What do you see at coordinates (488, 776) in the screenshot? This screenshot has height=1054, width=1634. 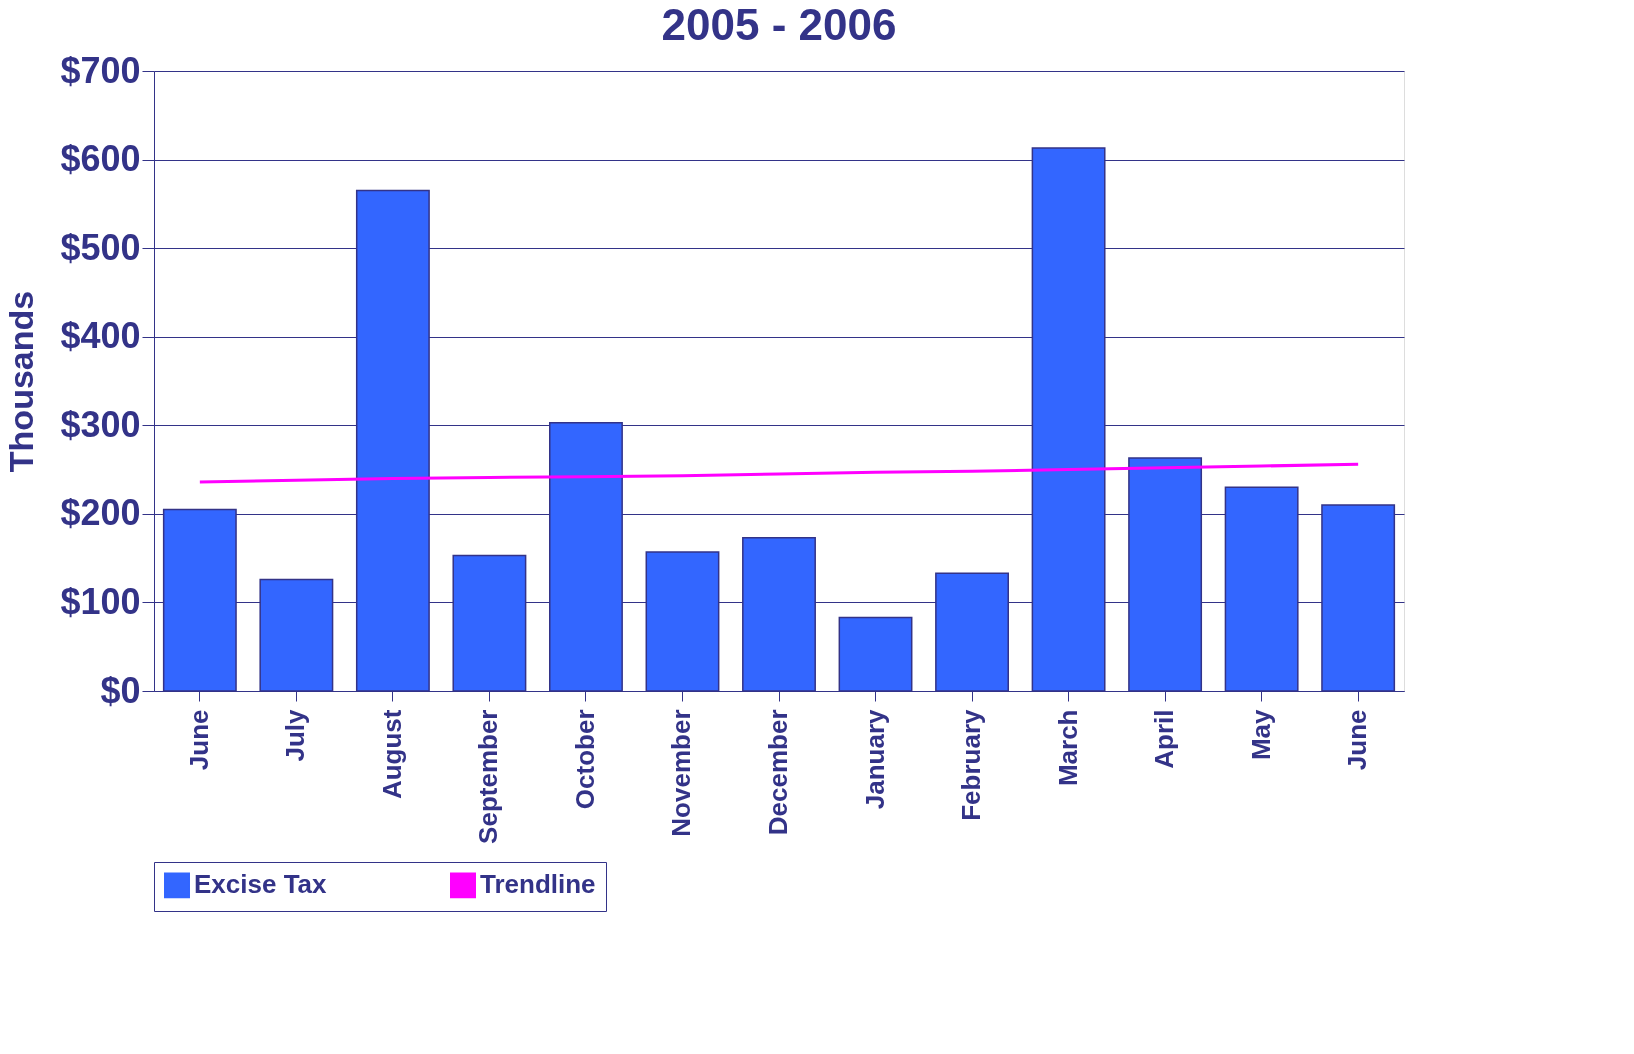 I see `x-tick-label: September` at bounding box center [488, 776].